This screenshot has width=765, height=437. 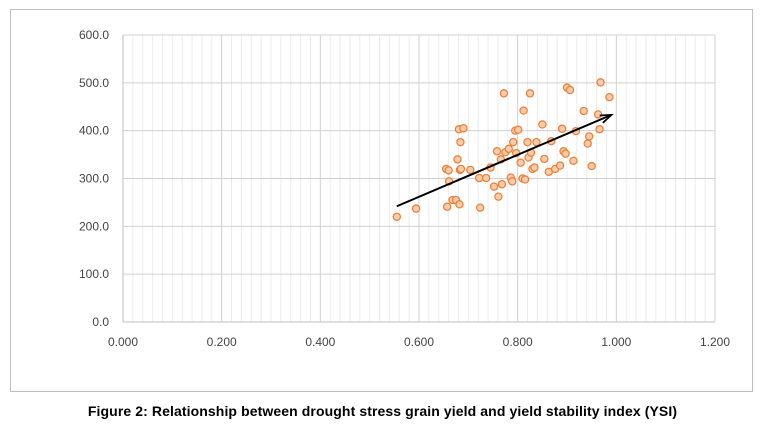 I want to click on trend-arrow, so click(x=504, y=161).